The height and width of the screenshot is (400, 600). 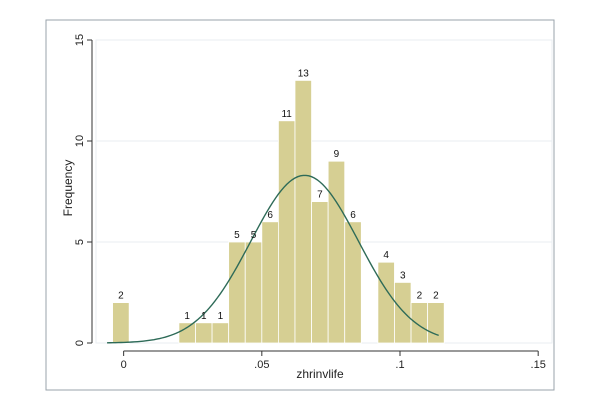 What do you see at coordinates (80, 242) in the screenshot?
I see `y-tick-label: 5` at bounding box center [80, 242].